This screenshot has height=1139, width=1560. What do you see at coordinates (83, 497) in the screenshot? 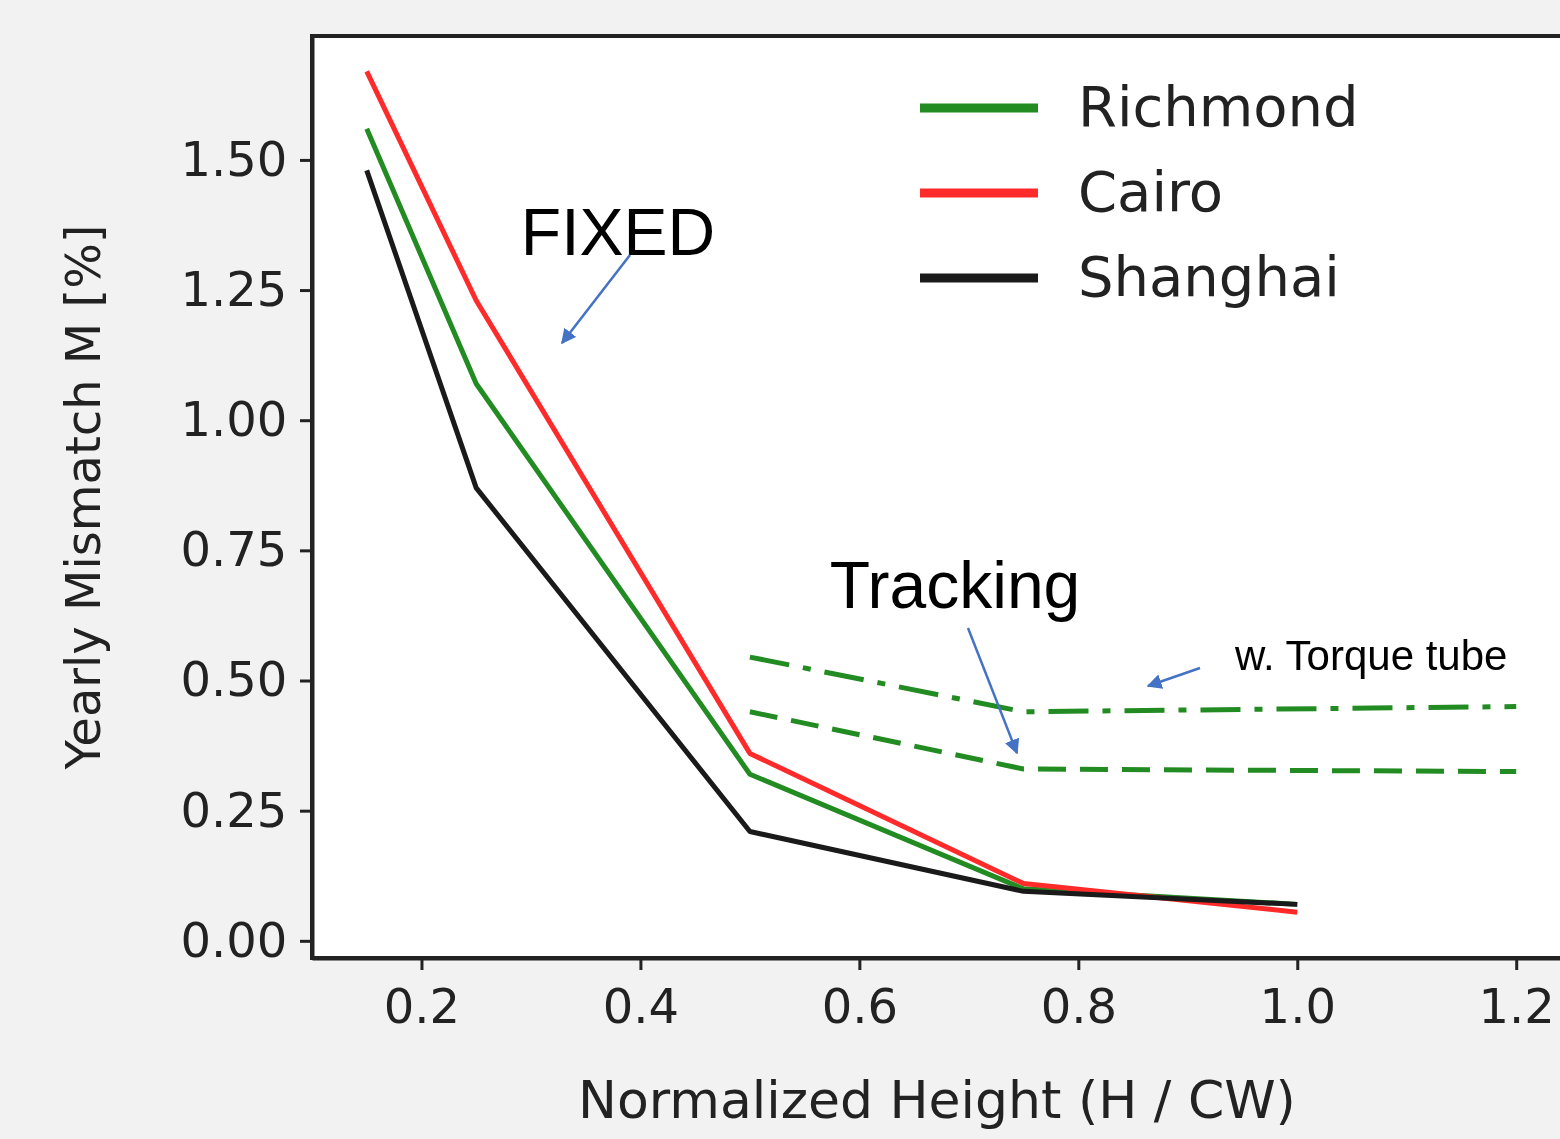
I see `y-axis-title: Yearly Mismatch M [%]` at bounding box center [83, 497].